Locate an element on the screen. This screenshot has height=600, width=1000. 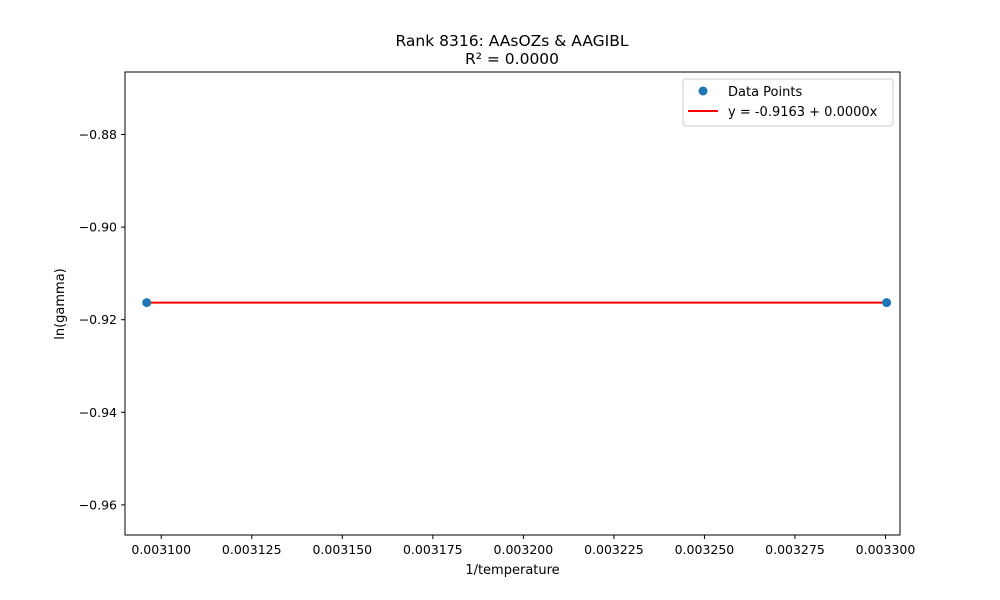
chart-subtitle: R² = 0.0000 is located at coordinates (512, 59).